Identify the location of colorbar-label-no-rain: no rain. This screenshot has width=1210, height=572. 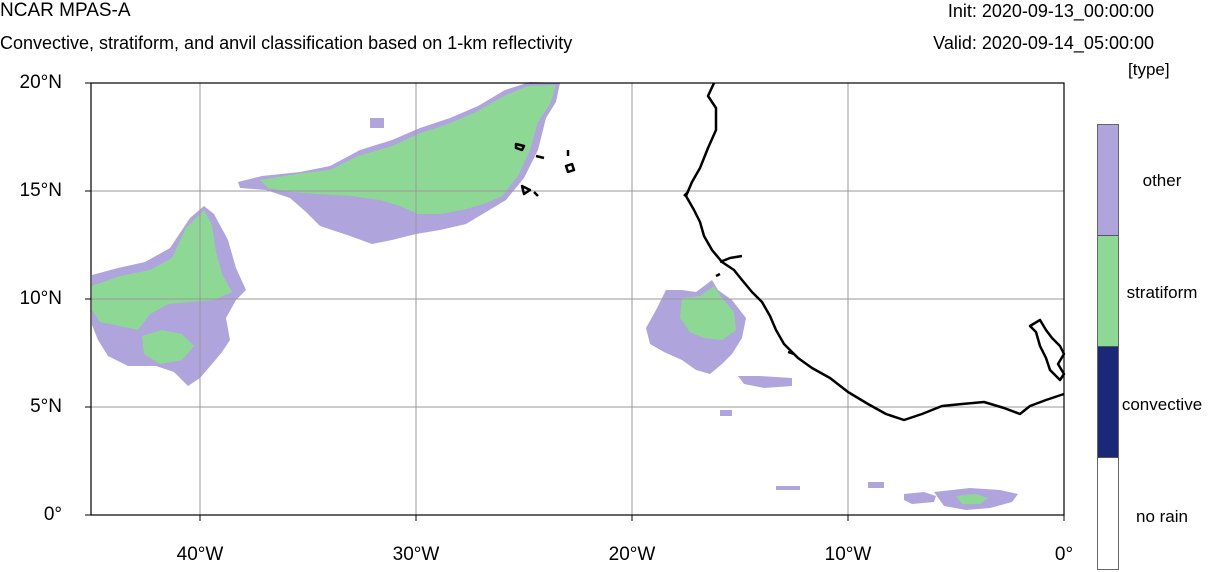
(1162, 516).